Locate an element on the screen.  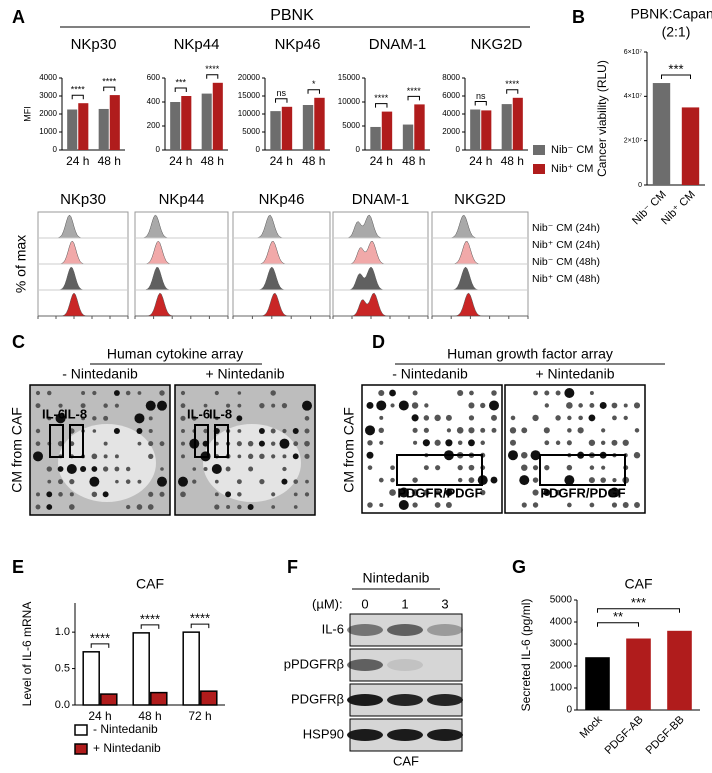
spot-box is located at coordinates (201, 441).